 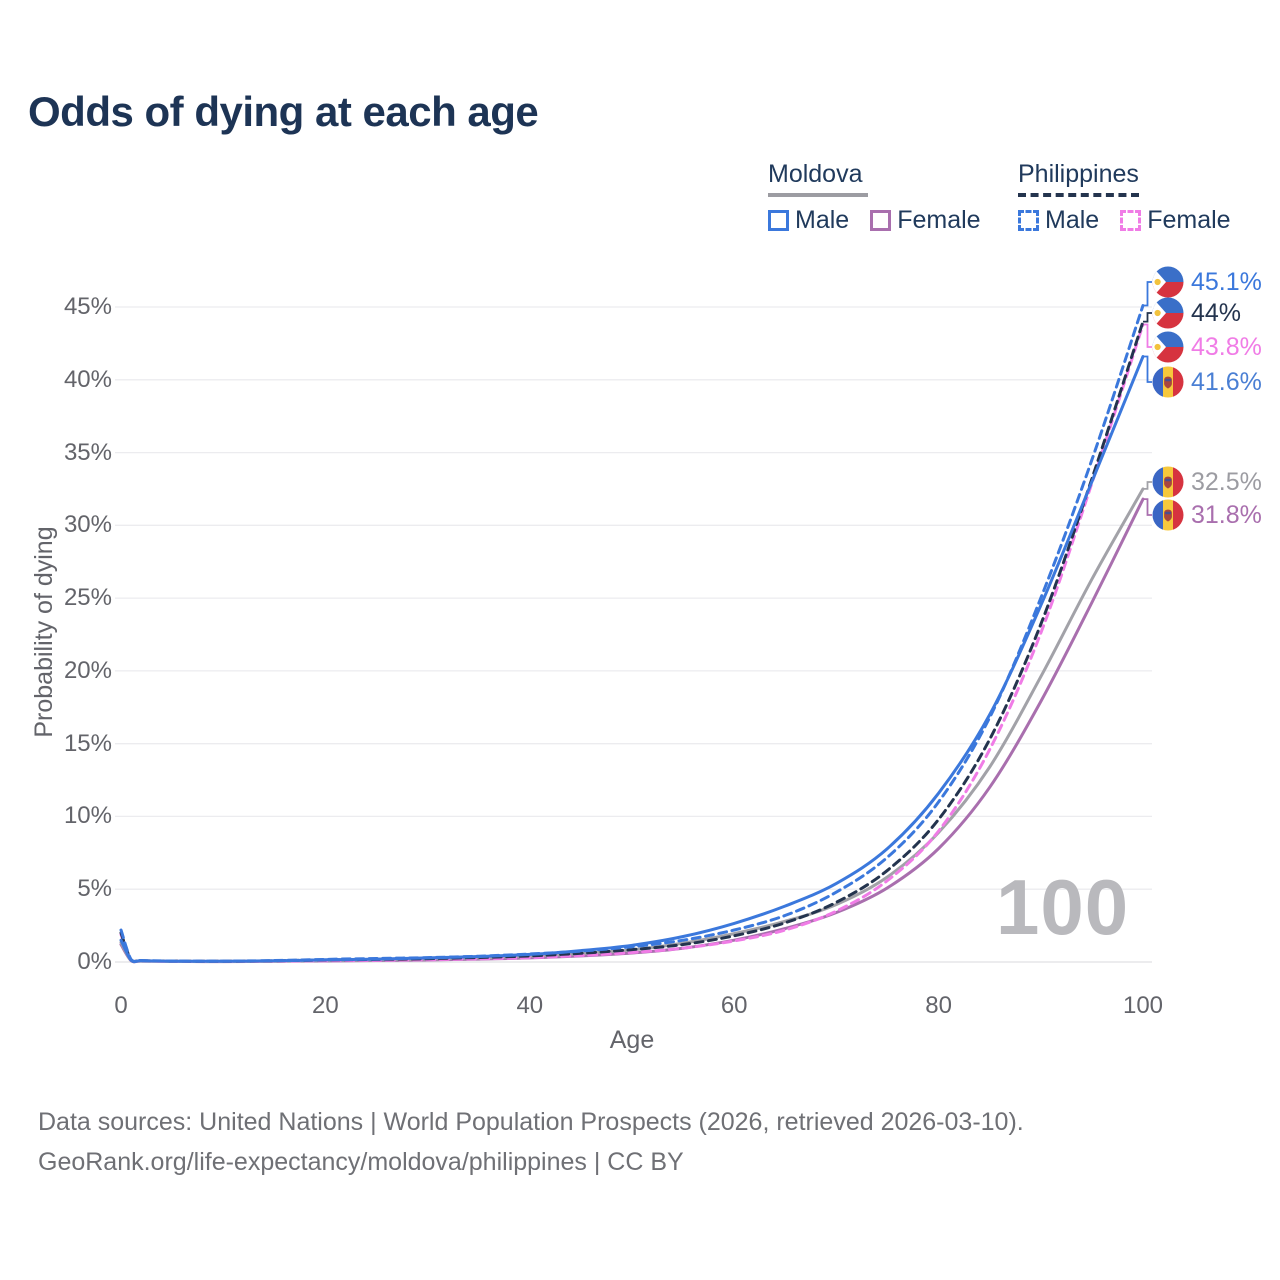 What do you see at coordinates (87, 452) in the screenshot?
I see `y-tick-label: 35%` at bounding box center [87, 452].